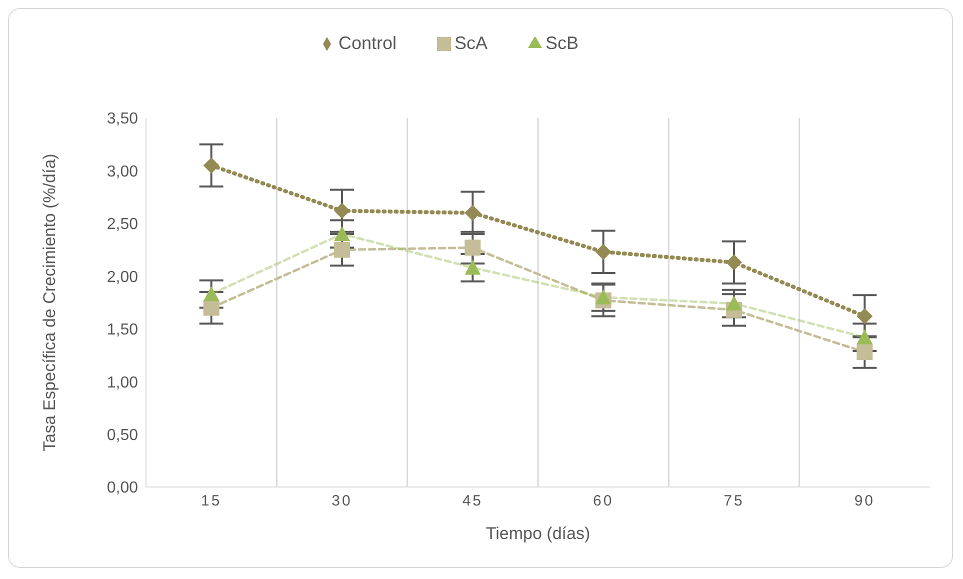 This screenshot has height=579, width=963. I want to click on y-tick-label: 0,50, so click(122, 435).